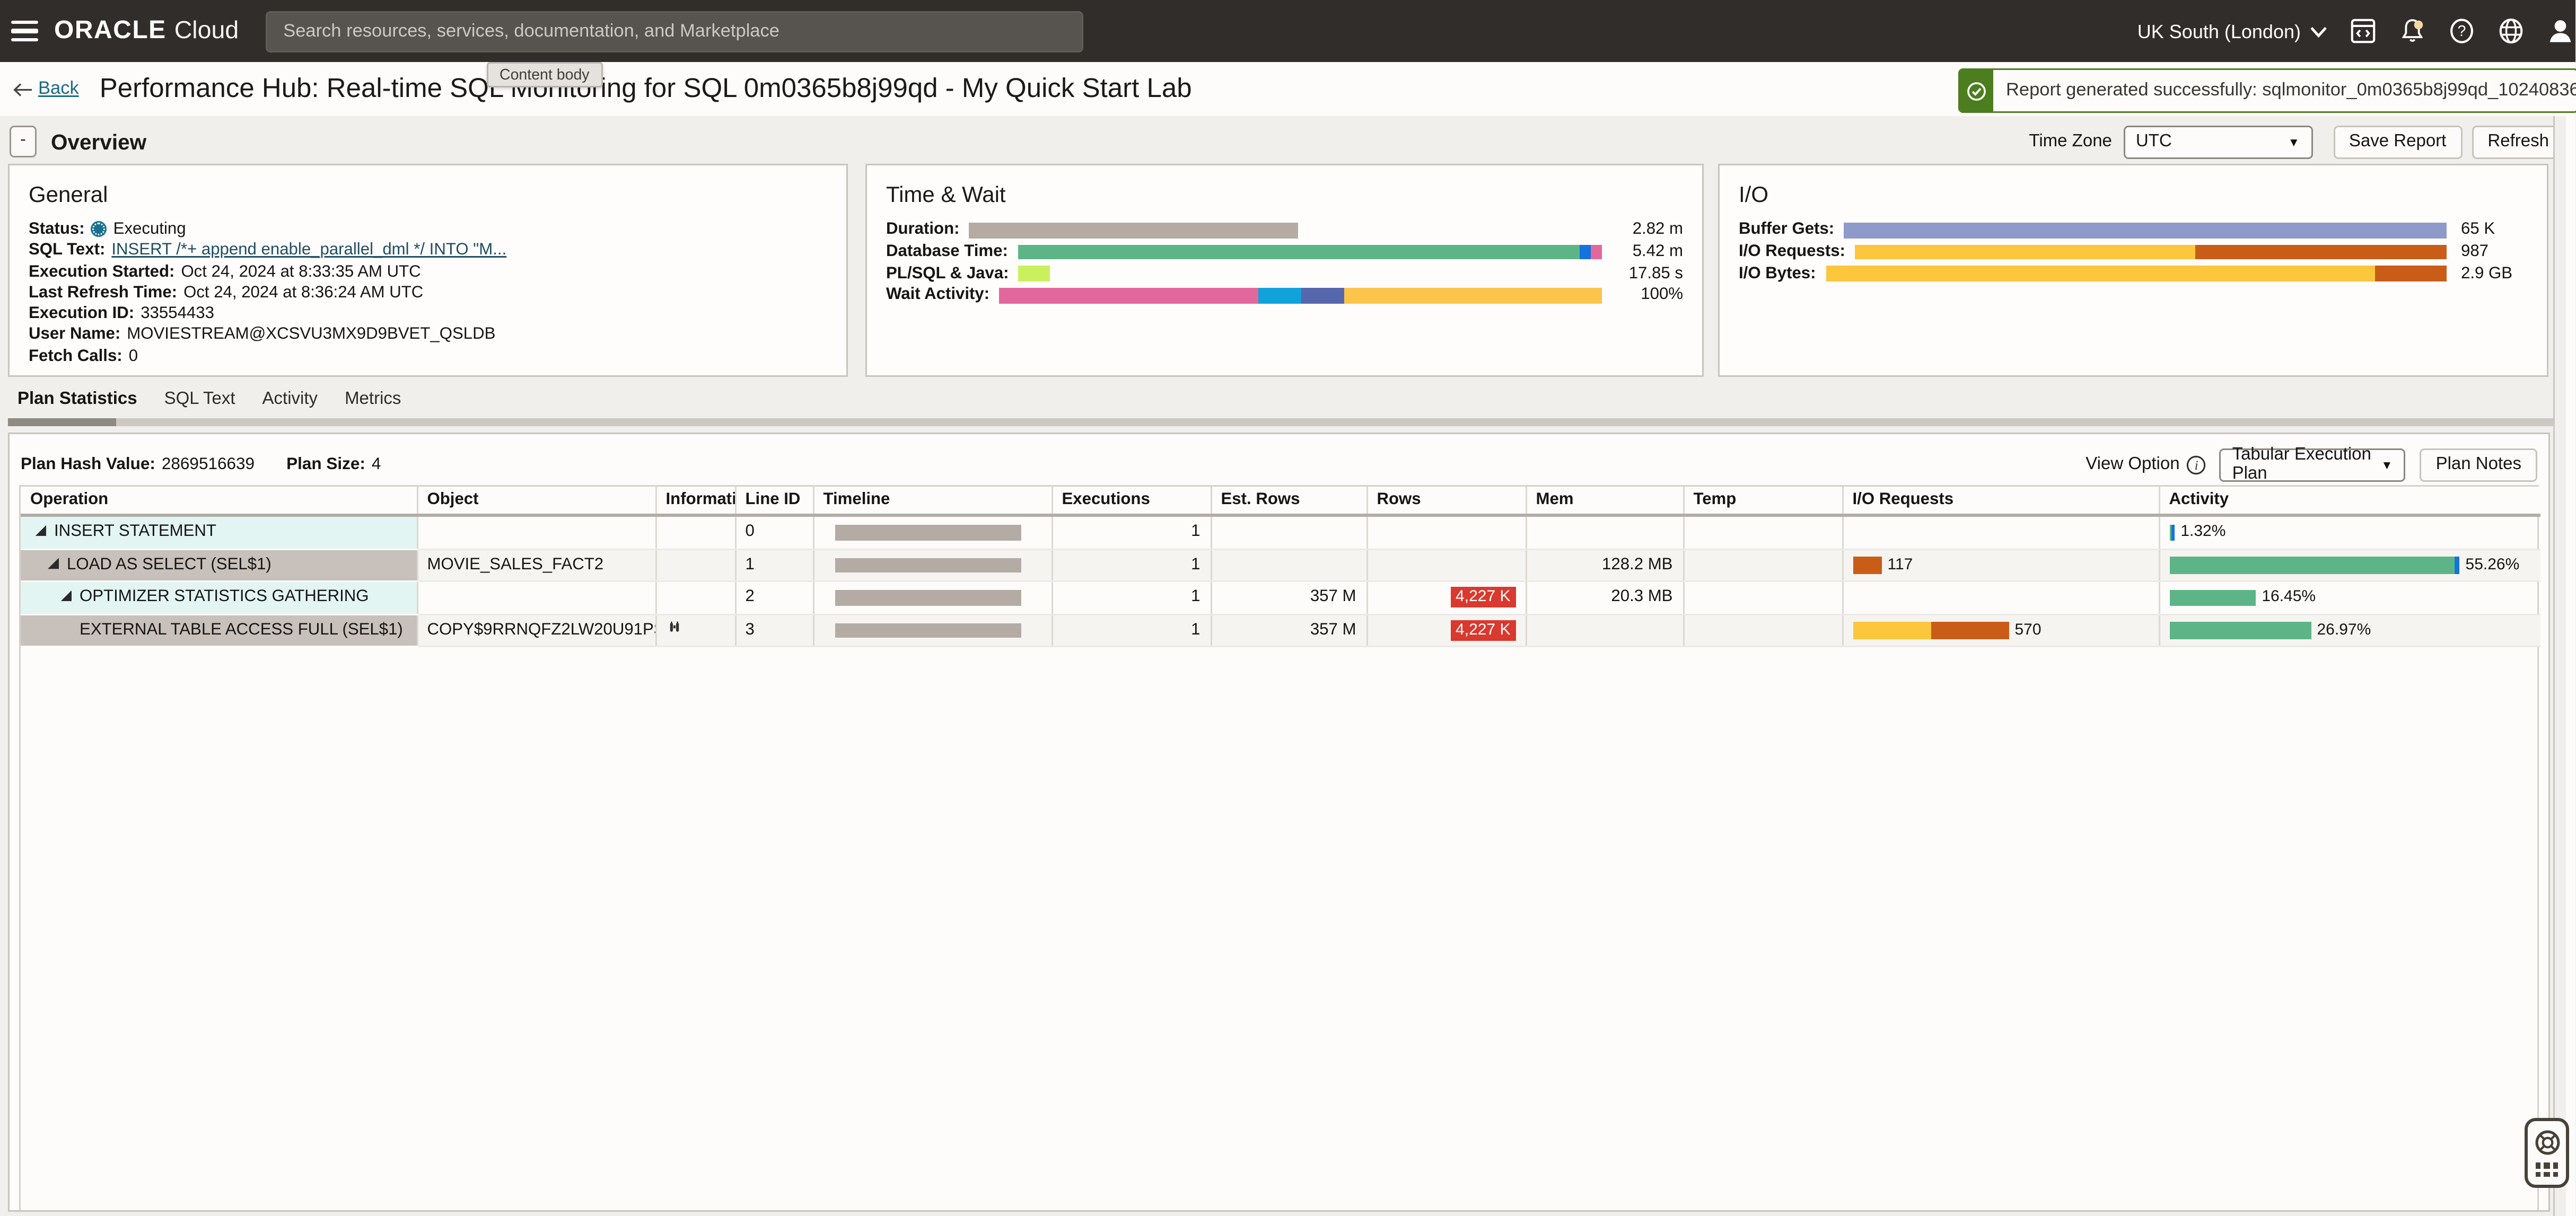  Describe the element at coordinates (774, 598) in the screenshot. I see `line-id-cell: 2` at that location.